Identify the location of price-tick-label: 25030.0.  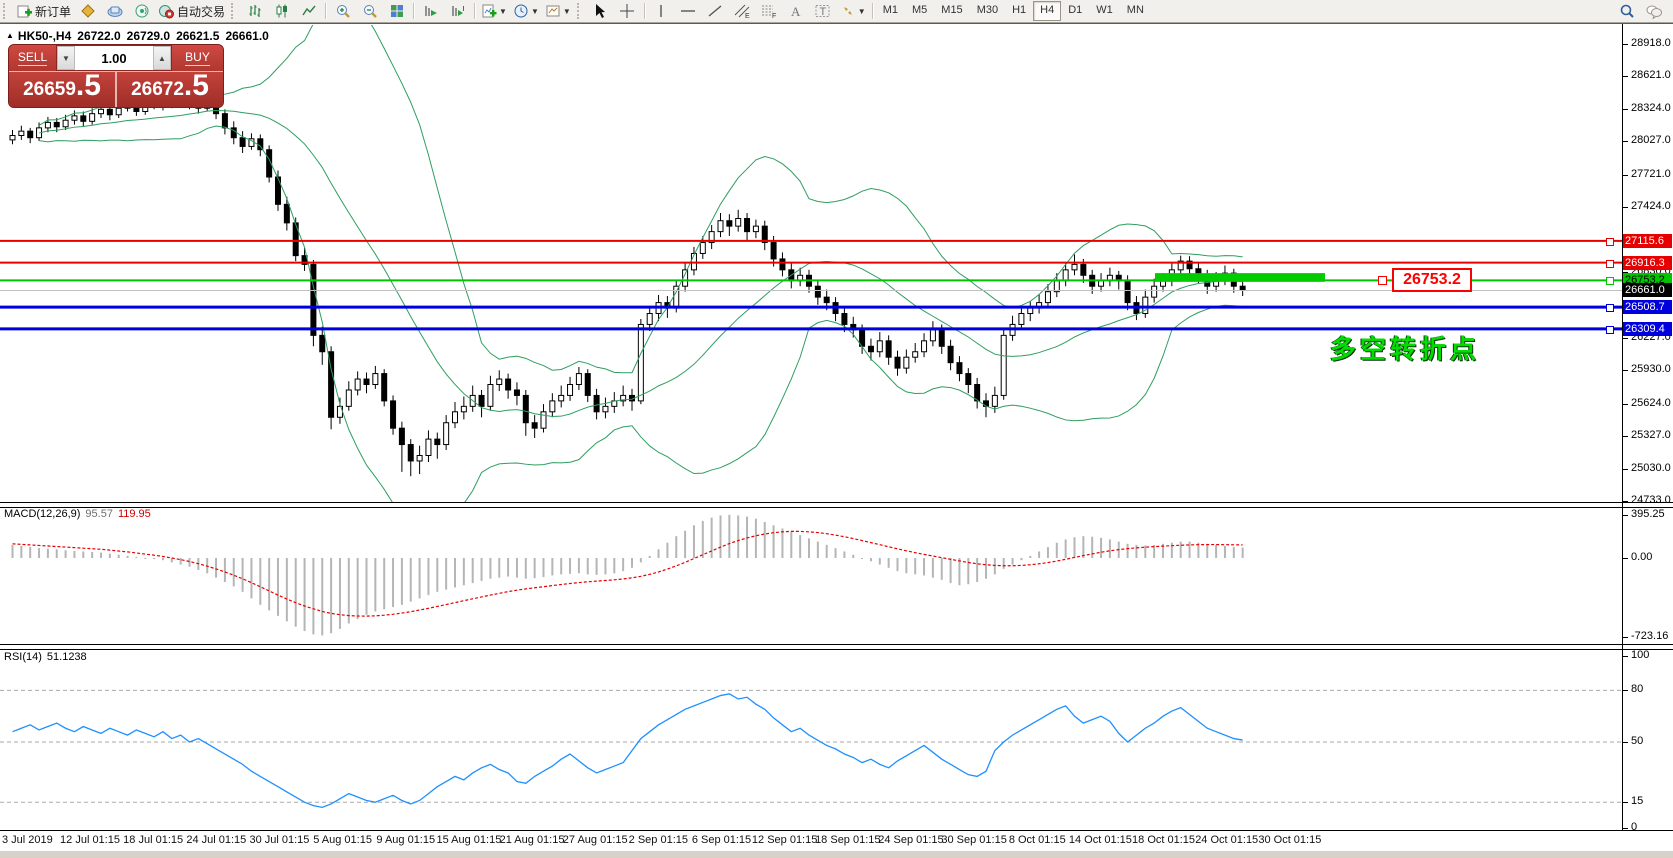
(1651, 467).